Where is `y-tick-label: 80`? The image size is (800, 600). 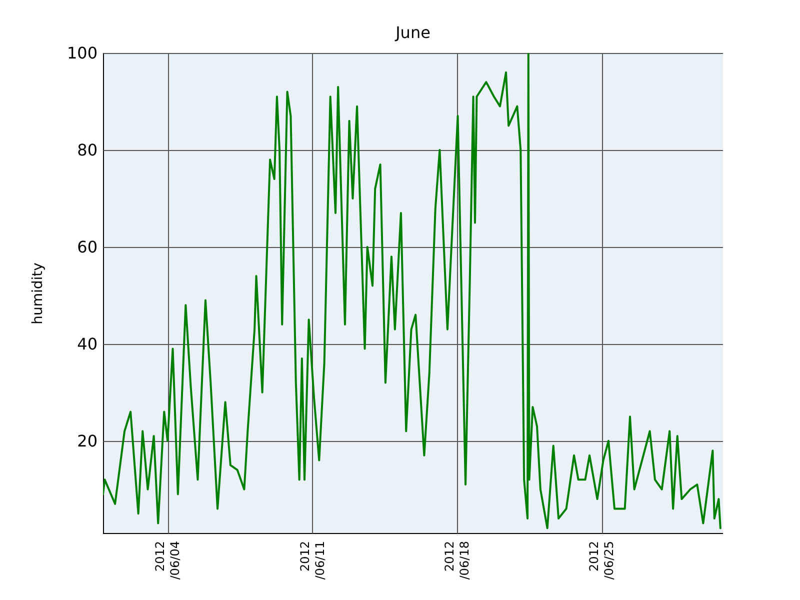
y-tick-label: 80 is located at coordinates (87, 150).